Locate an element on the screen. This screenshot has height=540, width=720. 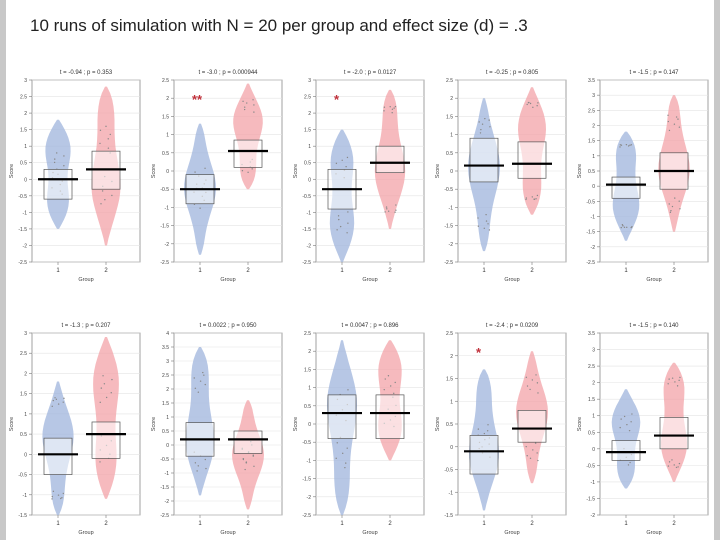
chart-title: t = 0.0047 ; p = 0.896 is located at coordinates (370, 326).